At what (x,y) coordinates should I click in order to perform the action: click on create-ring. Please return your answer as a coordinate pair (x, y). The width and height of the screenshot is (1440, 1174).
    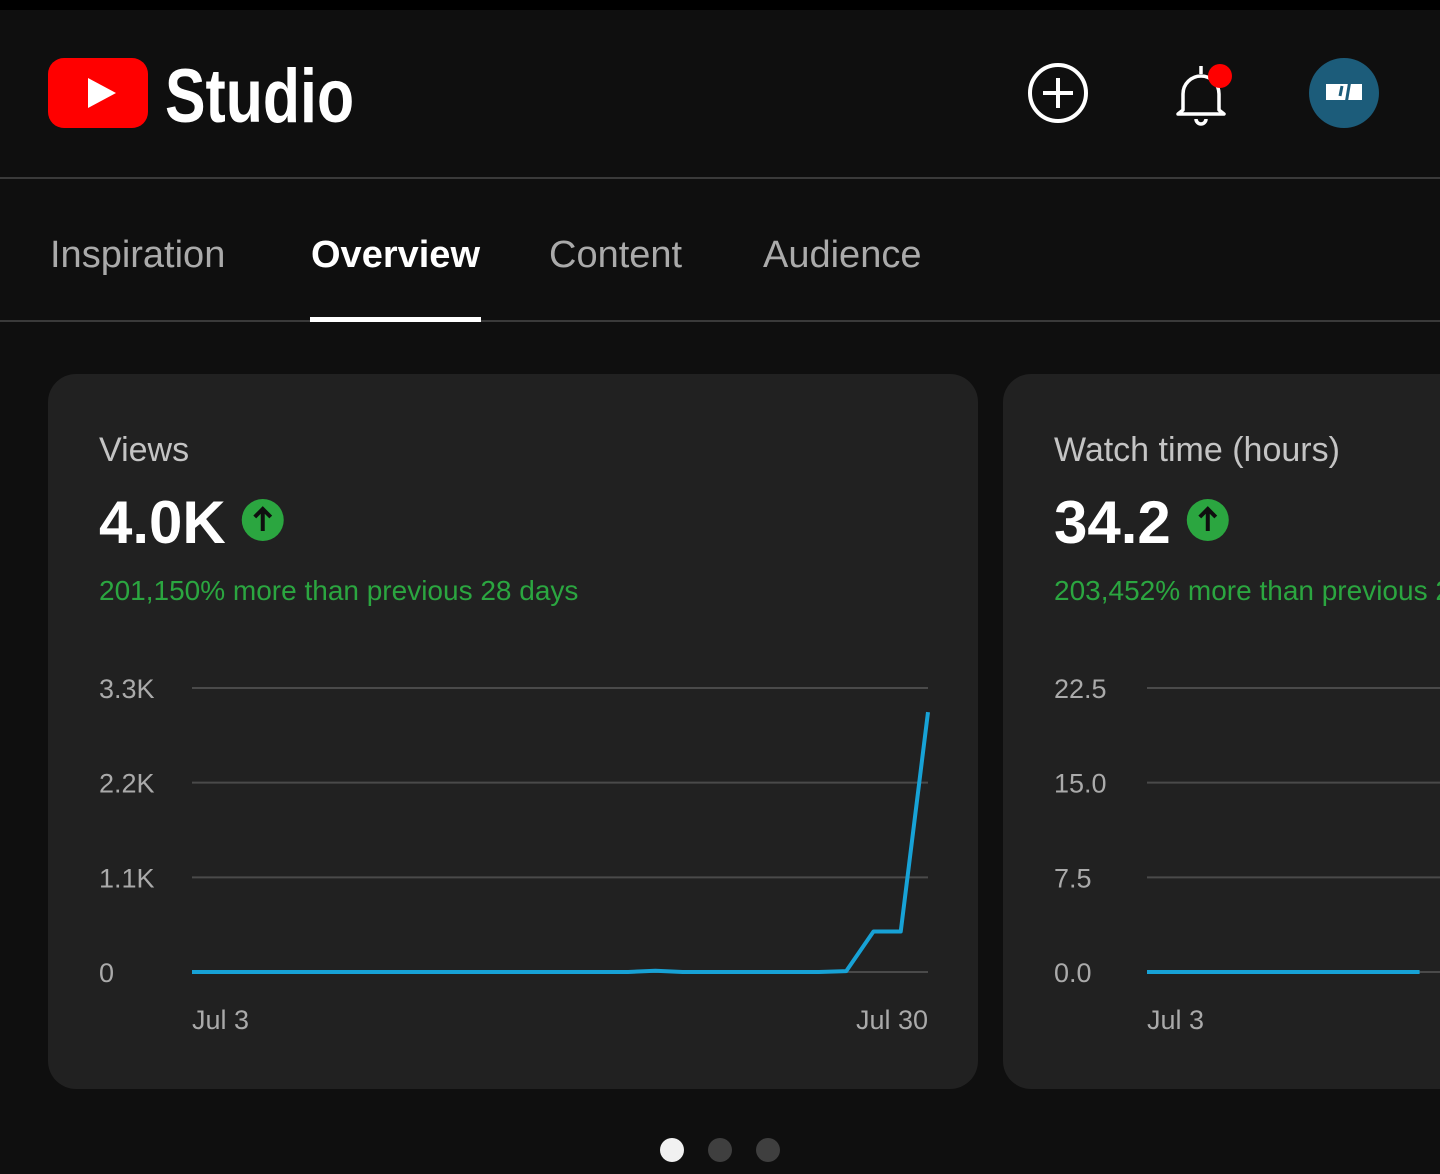
    Looking at the image, I should click on (1058, 93).